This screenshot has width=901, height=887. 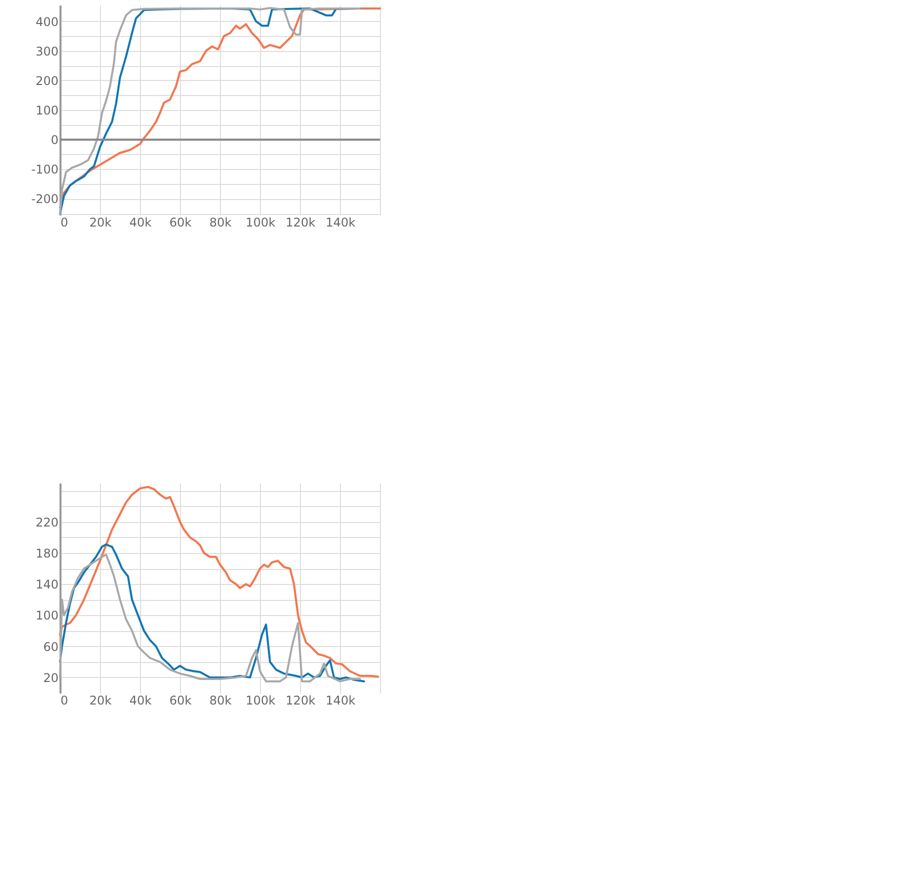 What do you see at coordinates (47, 585) in the screenshot?
I see `y-tick-label: 140` at bounding box center [47, 585].